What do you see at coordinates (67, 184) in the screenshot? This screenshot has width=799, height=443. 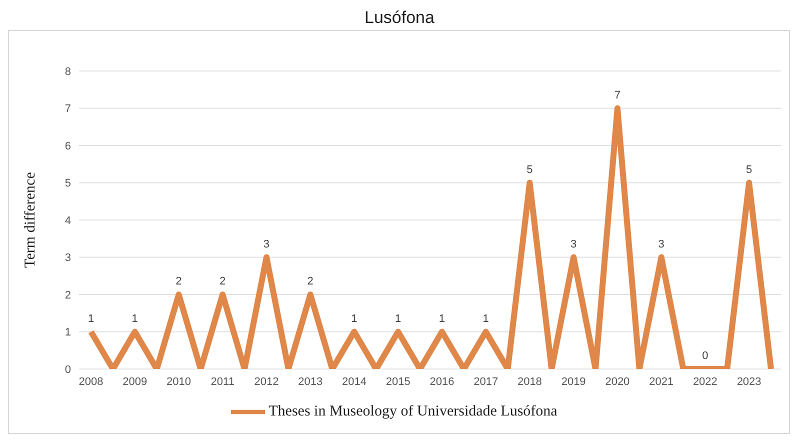 I see `y-tick-label: 5` at bounding box center [67, 184].